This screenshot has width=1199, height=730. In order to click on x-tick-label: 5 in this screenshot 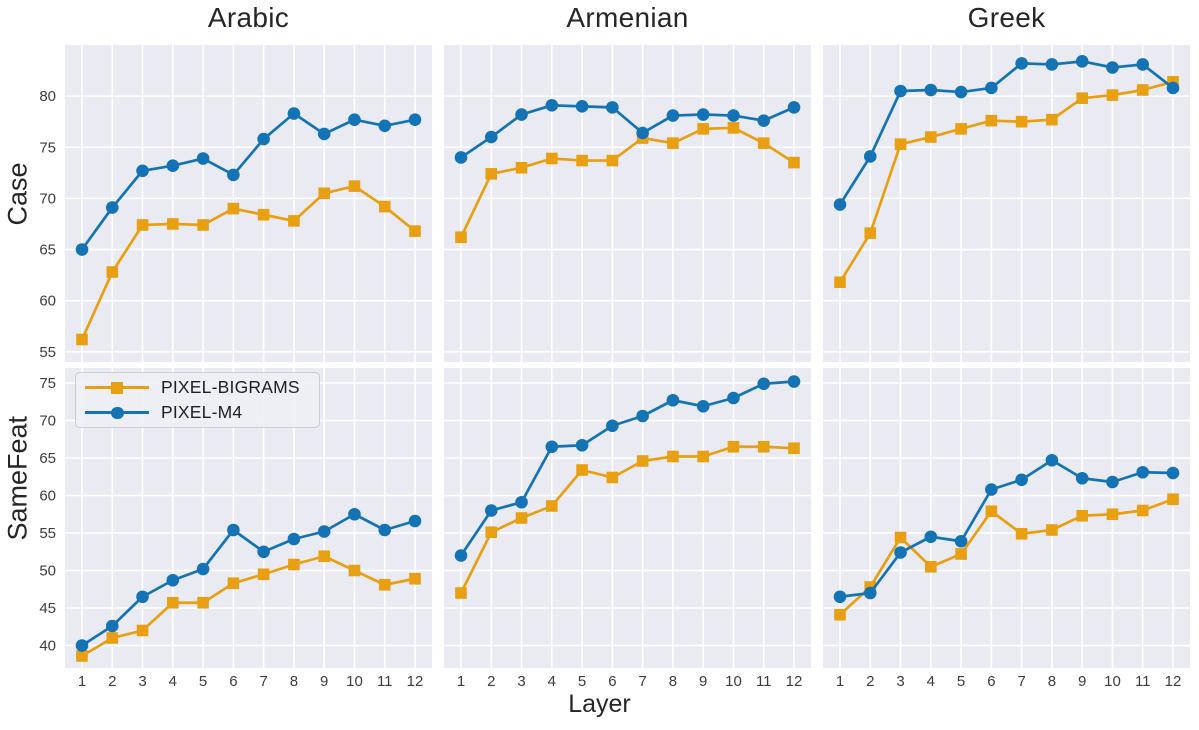, I will do `click(582, 681)`.